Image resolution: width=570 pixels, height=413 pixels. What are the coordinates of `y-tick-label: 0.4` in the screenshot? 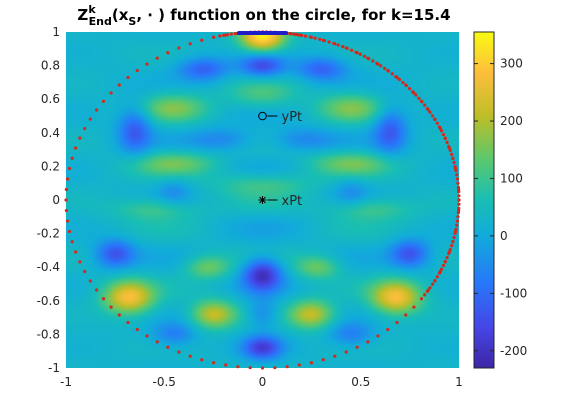 It's located at (50, 133).